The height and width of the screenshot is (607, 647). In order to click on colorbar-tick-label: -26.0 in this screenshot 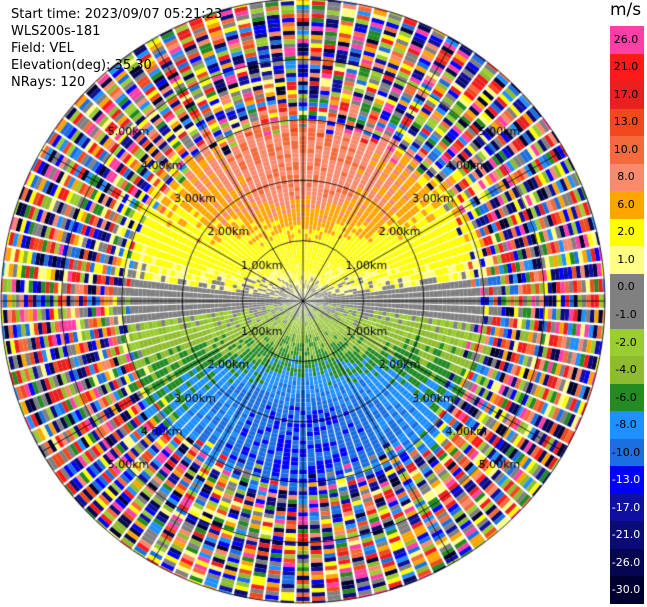, I will do `click(626, 562)`.